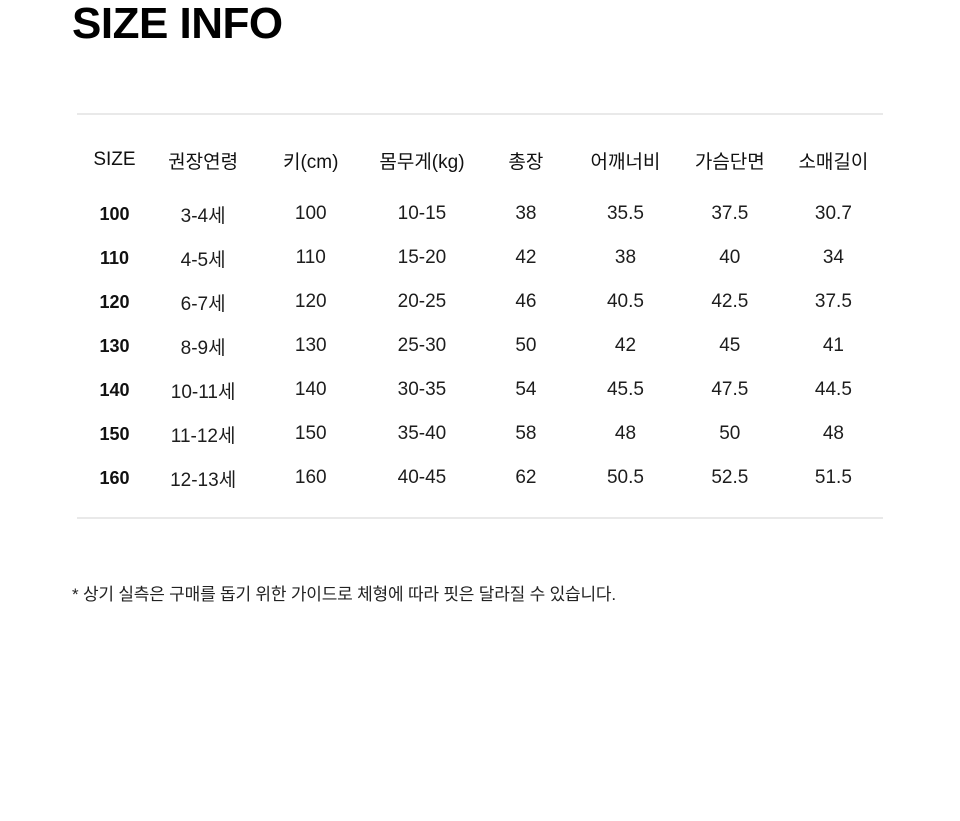 This screenshot has height=821, width=960. What do you see at coordinates (526, 433) in the screenshot?
I see `value-cell: 58` at bounding box center [526, 433].